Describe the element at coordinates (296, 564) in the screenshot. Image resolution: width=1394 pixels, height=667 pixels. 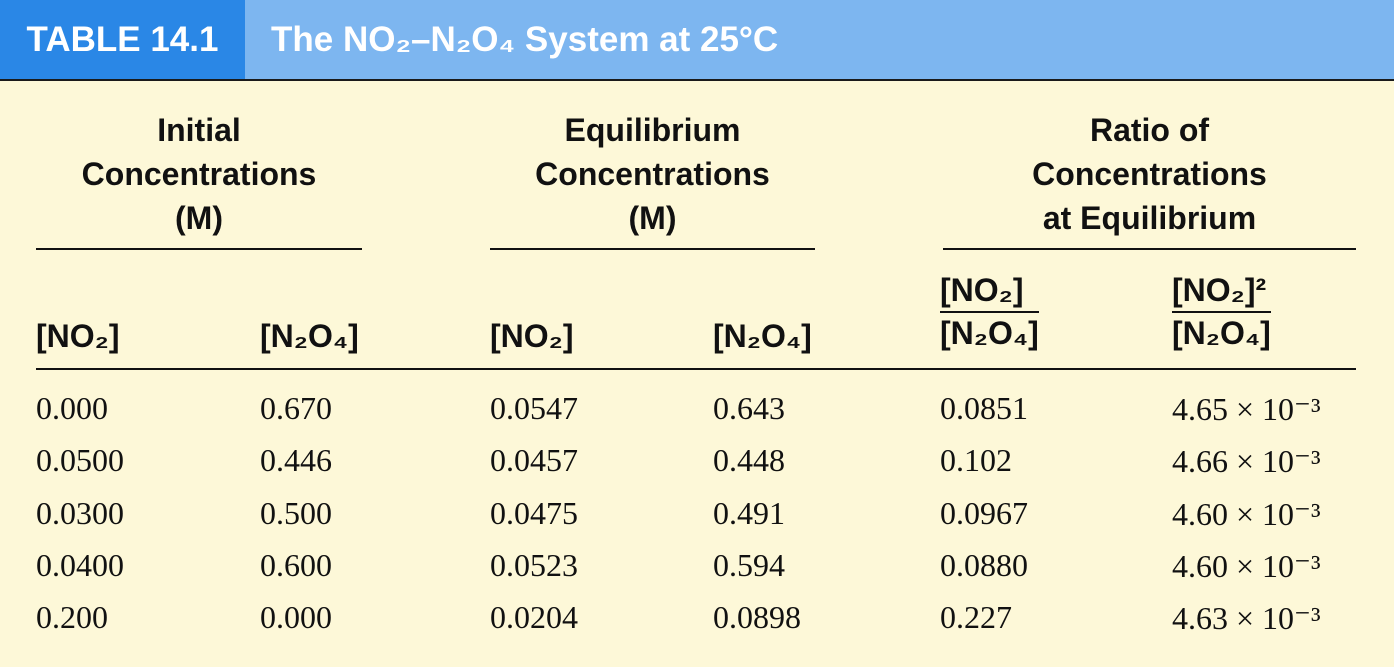
I see `table-cell: 0.600` at that location.